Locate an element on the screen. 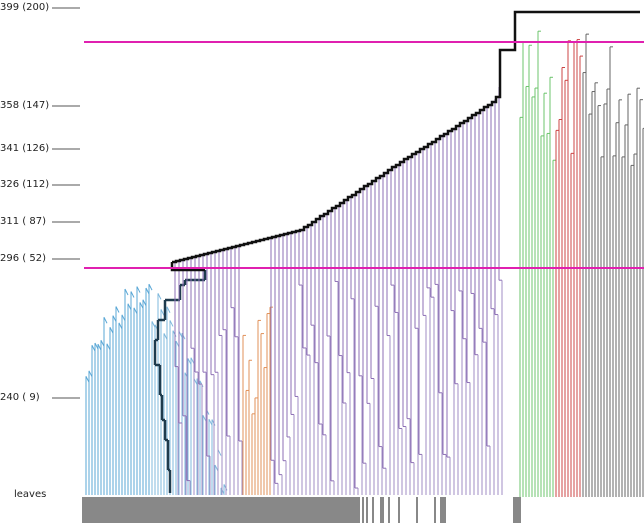 The width and height of the screenshot is (644, 523). axis-label: 358 (147) is located at coordinates (24, 105).